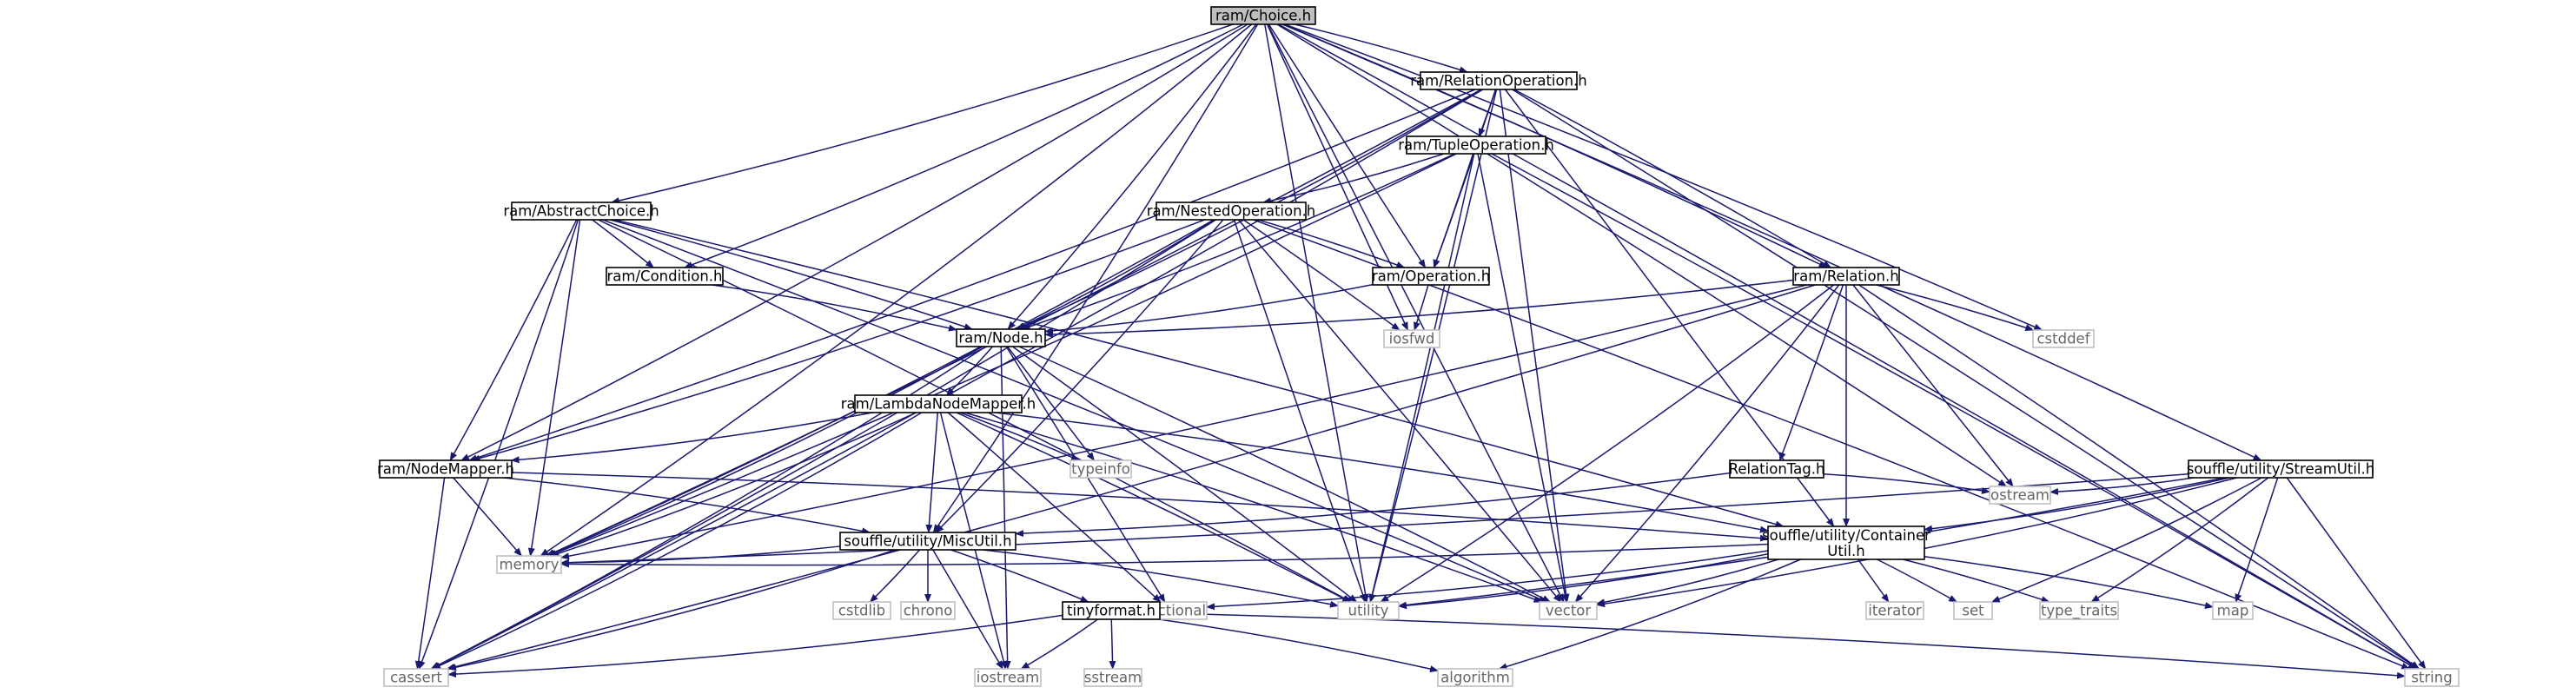  I want to click on node-condition: ram/Condition.h, so click(665, 277).